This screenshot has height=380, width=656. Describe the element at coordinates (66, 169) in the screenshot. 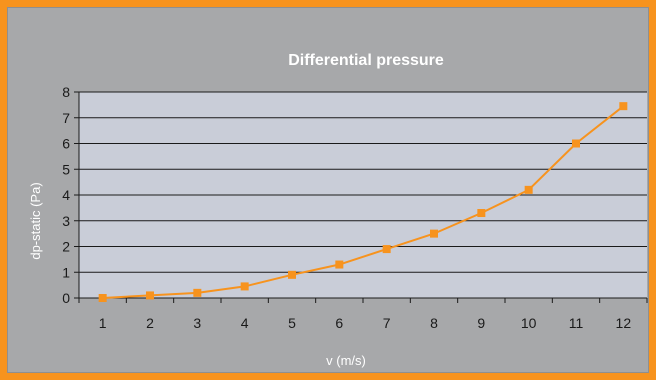

I see `y-tick-label: 5` at that location.